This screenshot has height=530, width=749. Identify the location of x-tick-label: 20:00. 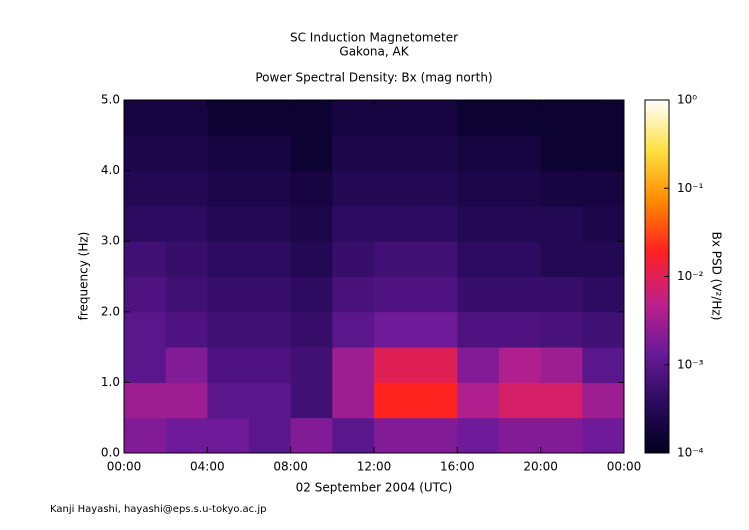
(540, 467).